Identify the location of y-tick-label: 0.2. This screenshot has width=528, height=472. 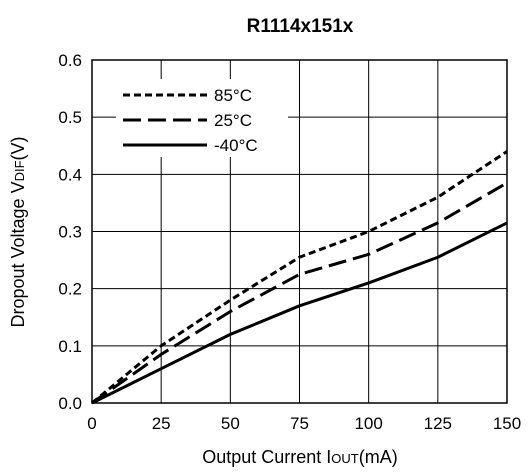
(70, 289).